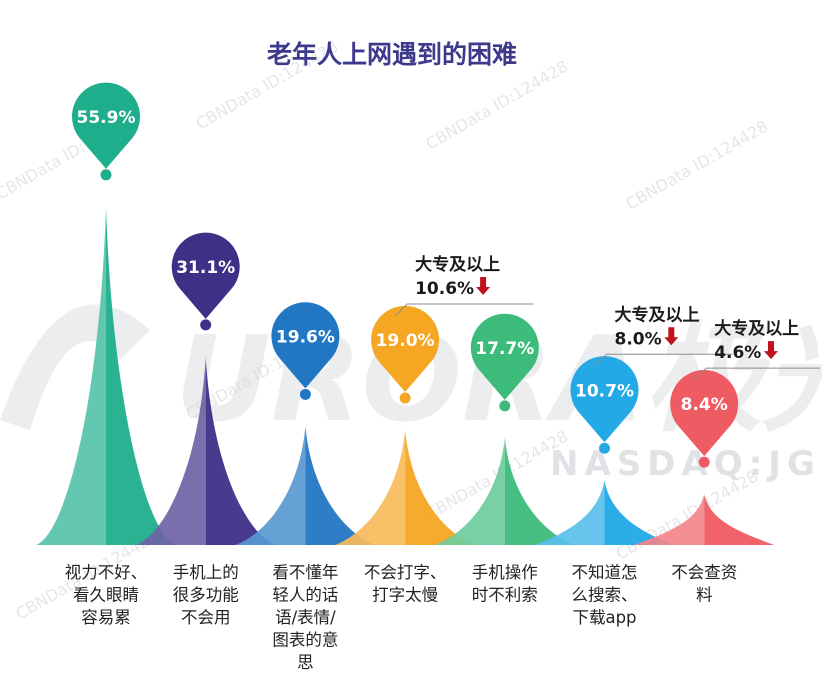  I want to click on bar-5: 17.7%, so click(504, 429).